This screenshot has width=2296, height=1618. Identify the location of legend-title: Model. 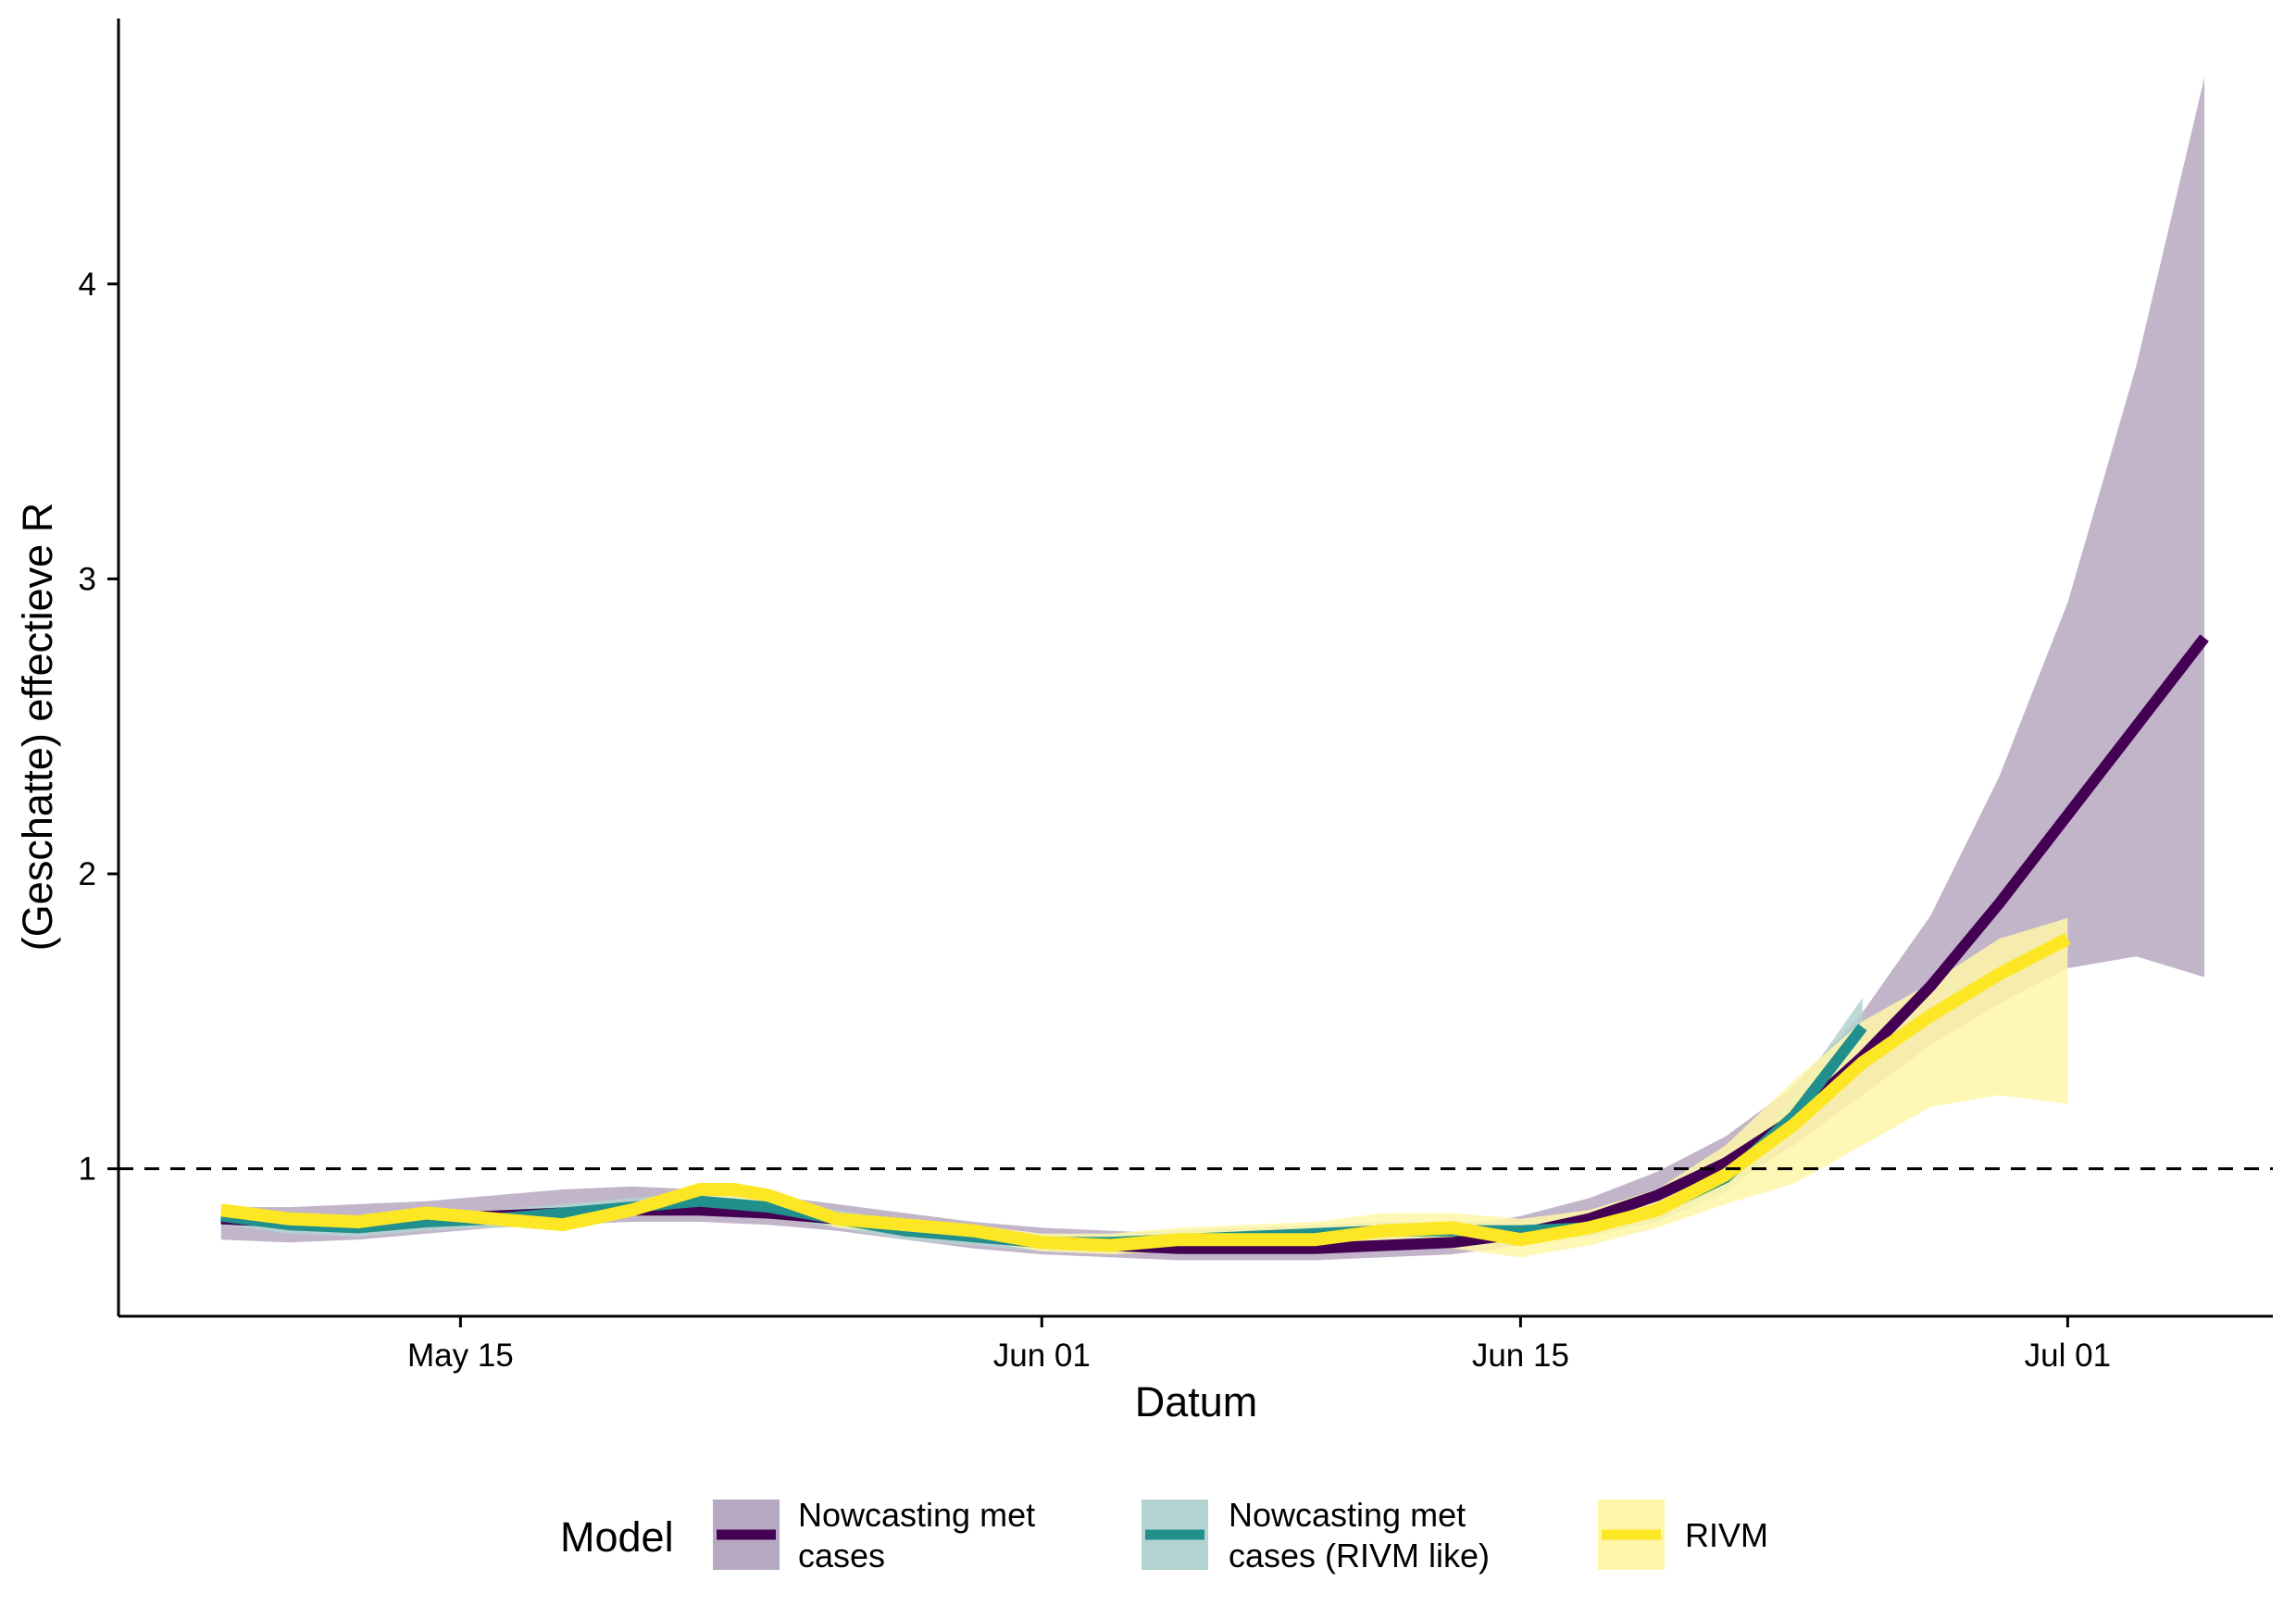
(617, 1537).